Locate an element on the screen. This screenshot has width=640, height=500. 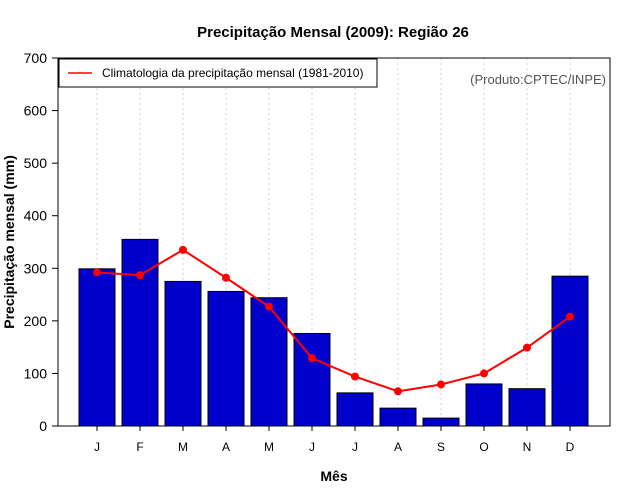
y-tick-label: 400 is located at coordinates (36, 216).